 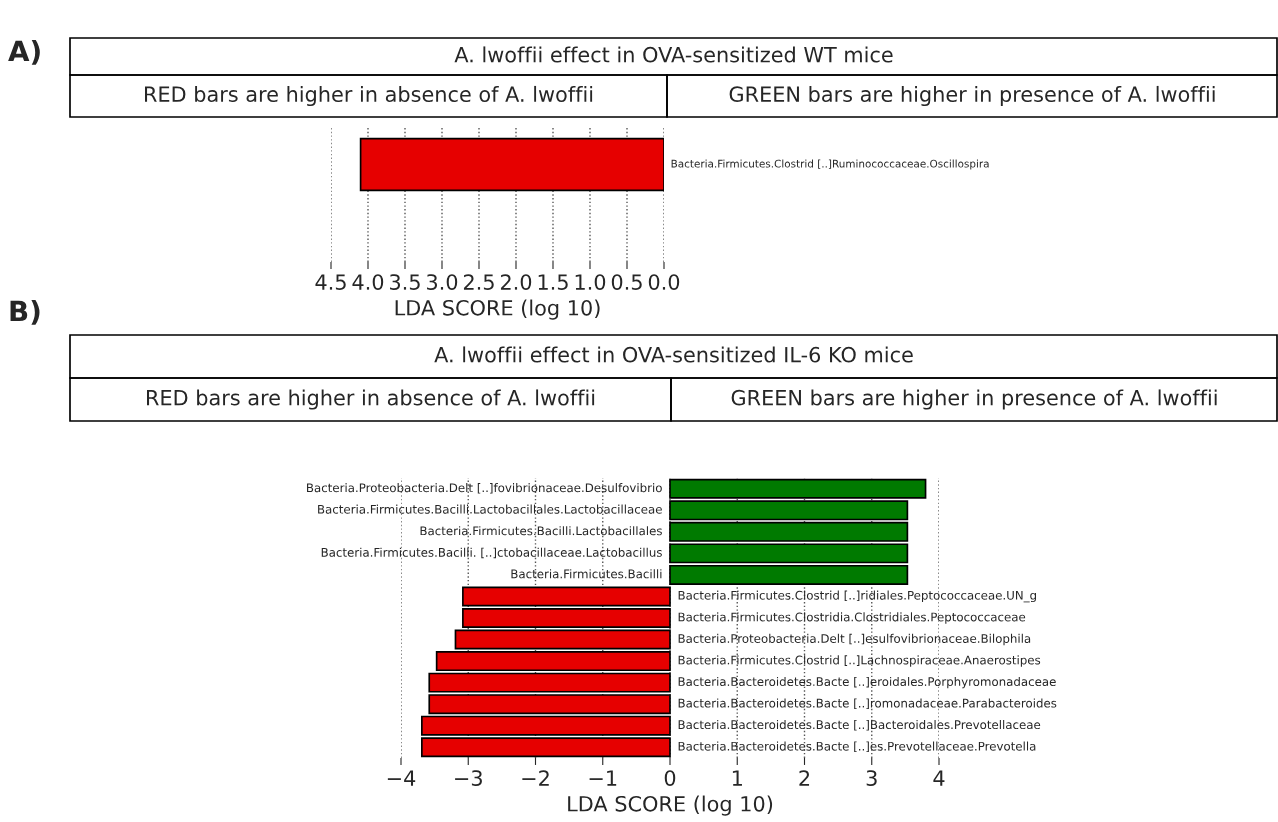 I want to click on x-tick-label: −2, so click(x=535, y=778).